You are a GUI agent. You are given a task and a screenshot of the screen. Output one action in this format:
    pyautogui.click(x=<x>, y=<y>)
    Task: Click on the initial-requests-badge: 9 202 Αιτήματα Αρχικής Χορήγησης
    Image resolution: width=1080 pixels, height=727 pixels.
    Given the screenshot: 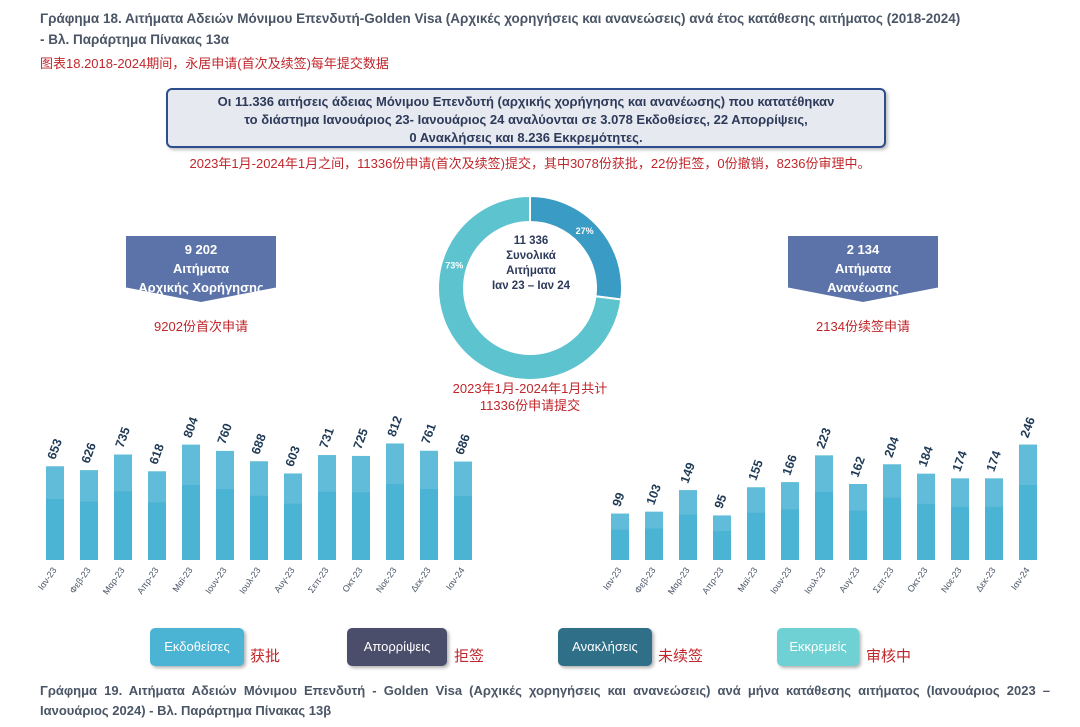 What is the action you would take?
    pyautogui.click(x=201, y=269)
    